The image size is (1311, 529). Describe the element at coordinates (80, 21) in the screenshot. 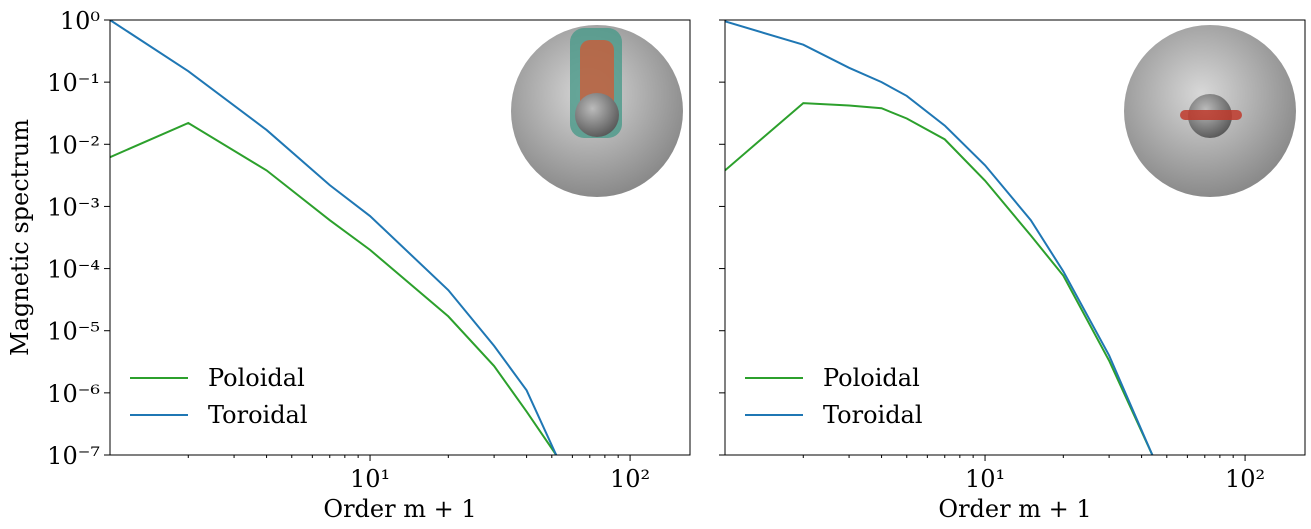

I see `y-tick-label: 10⁰` at that location.